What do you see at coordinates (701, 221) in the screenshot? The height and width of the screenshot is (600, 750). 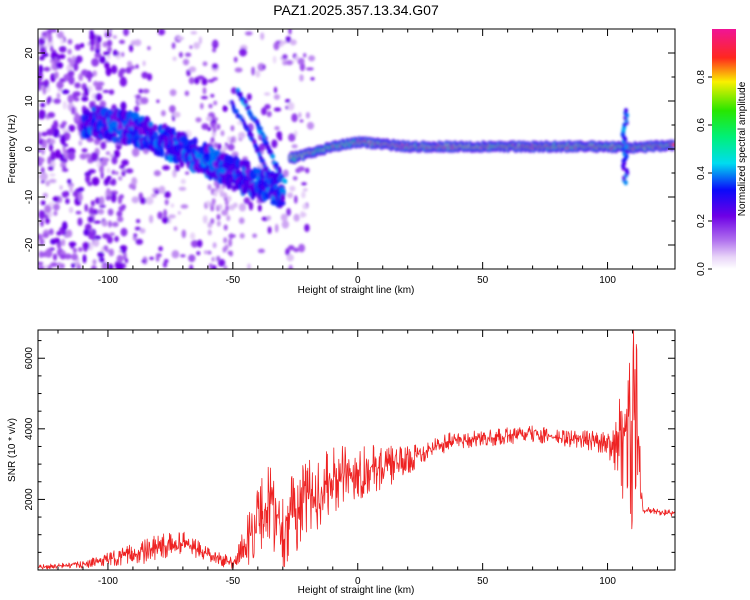 I see `colorbar-tick-label: 0.2` at bounding box center [701, 221].